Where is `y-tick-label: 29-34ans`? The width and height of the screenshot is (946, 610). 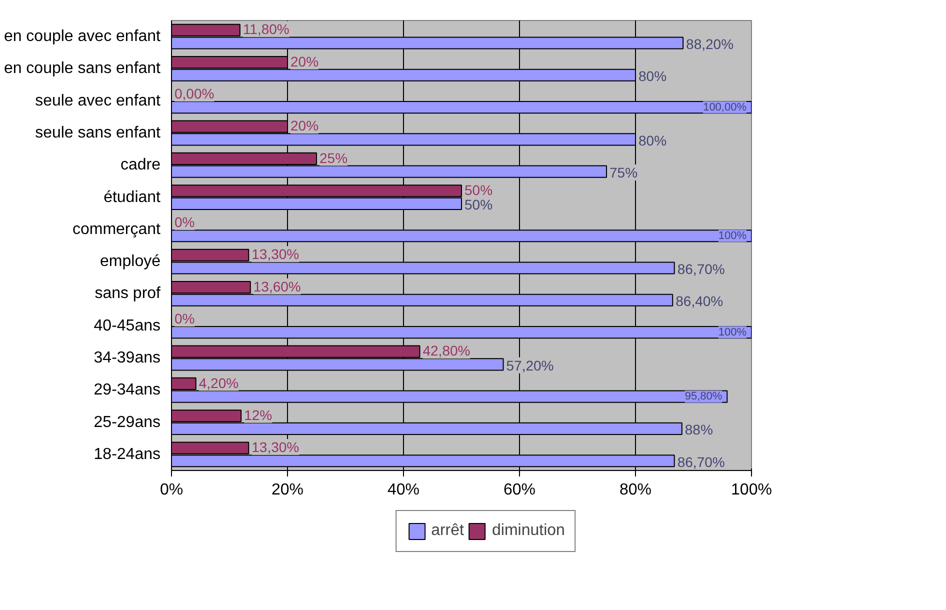 y-tick-label: 29-34ans is located at coordinates (127, 390).